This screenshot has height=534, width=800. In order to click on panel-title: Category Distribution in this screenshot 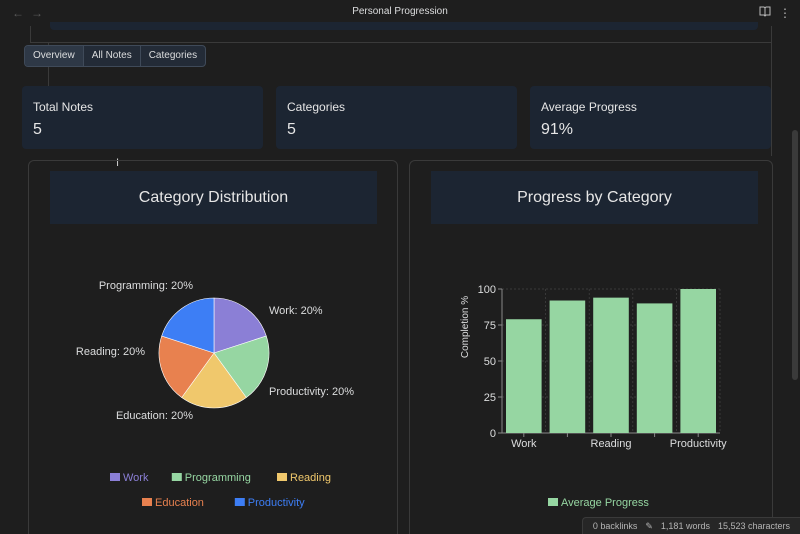, I will do `click(213, 197)`.